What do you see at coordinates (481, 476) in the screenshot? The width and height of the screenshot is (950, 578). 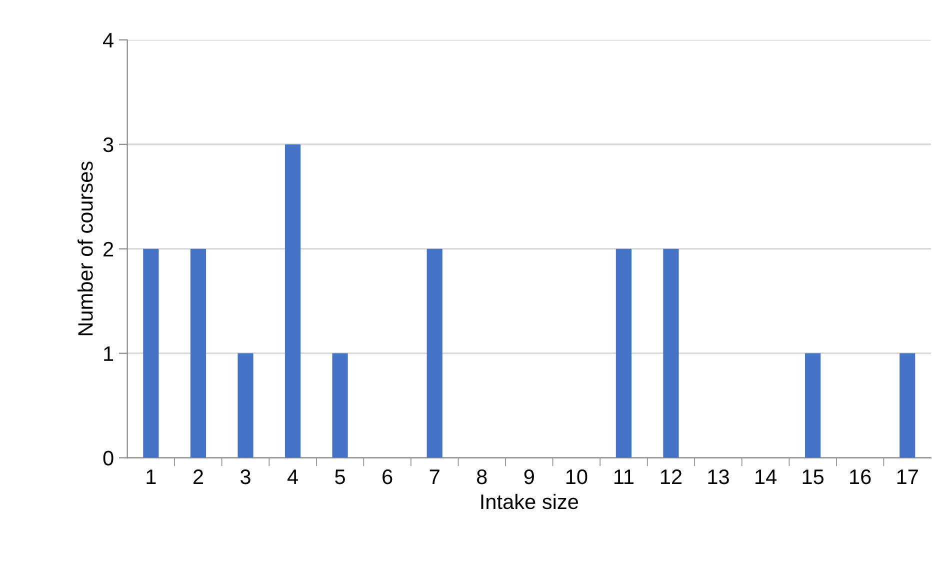 I see `x-tick-label: 8` at bounding box center [481, 476].